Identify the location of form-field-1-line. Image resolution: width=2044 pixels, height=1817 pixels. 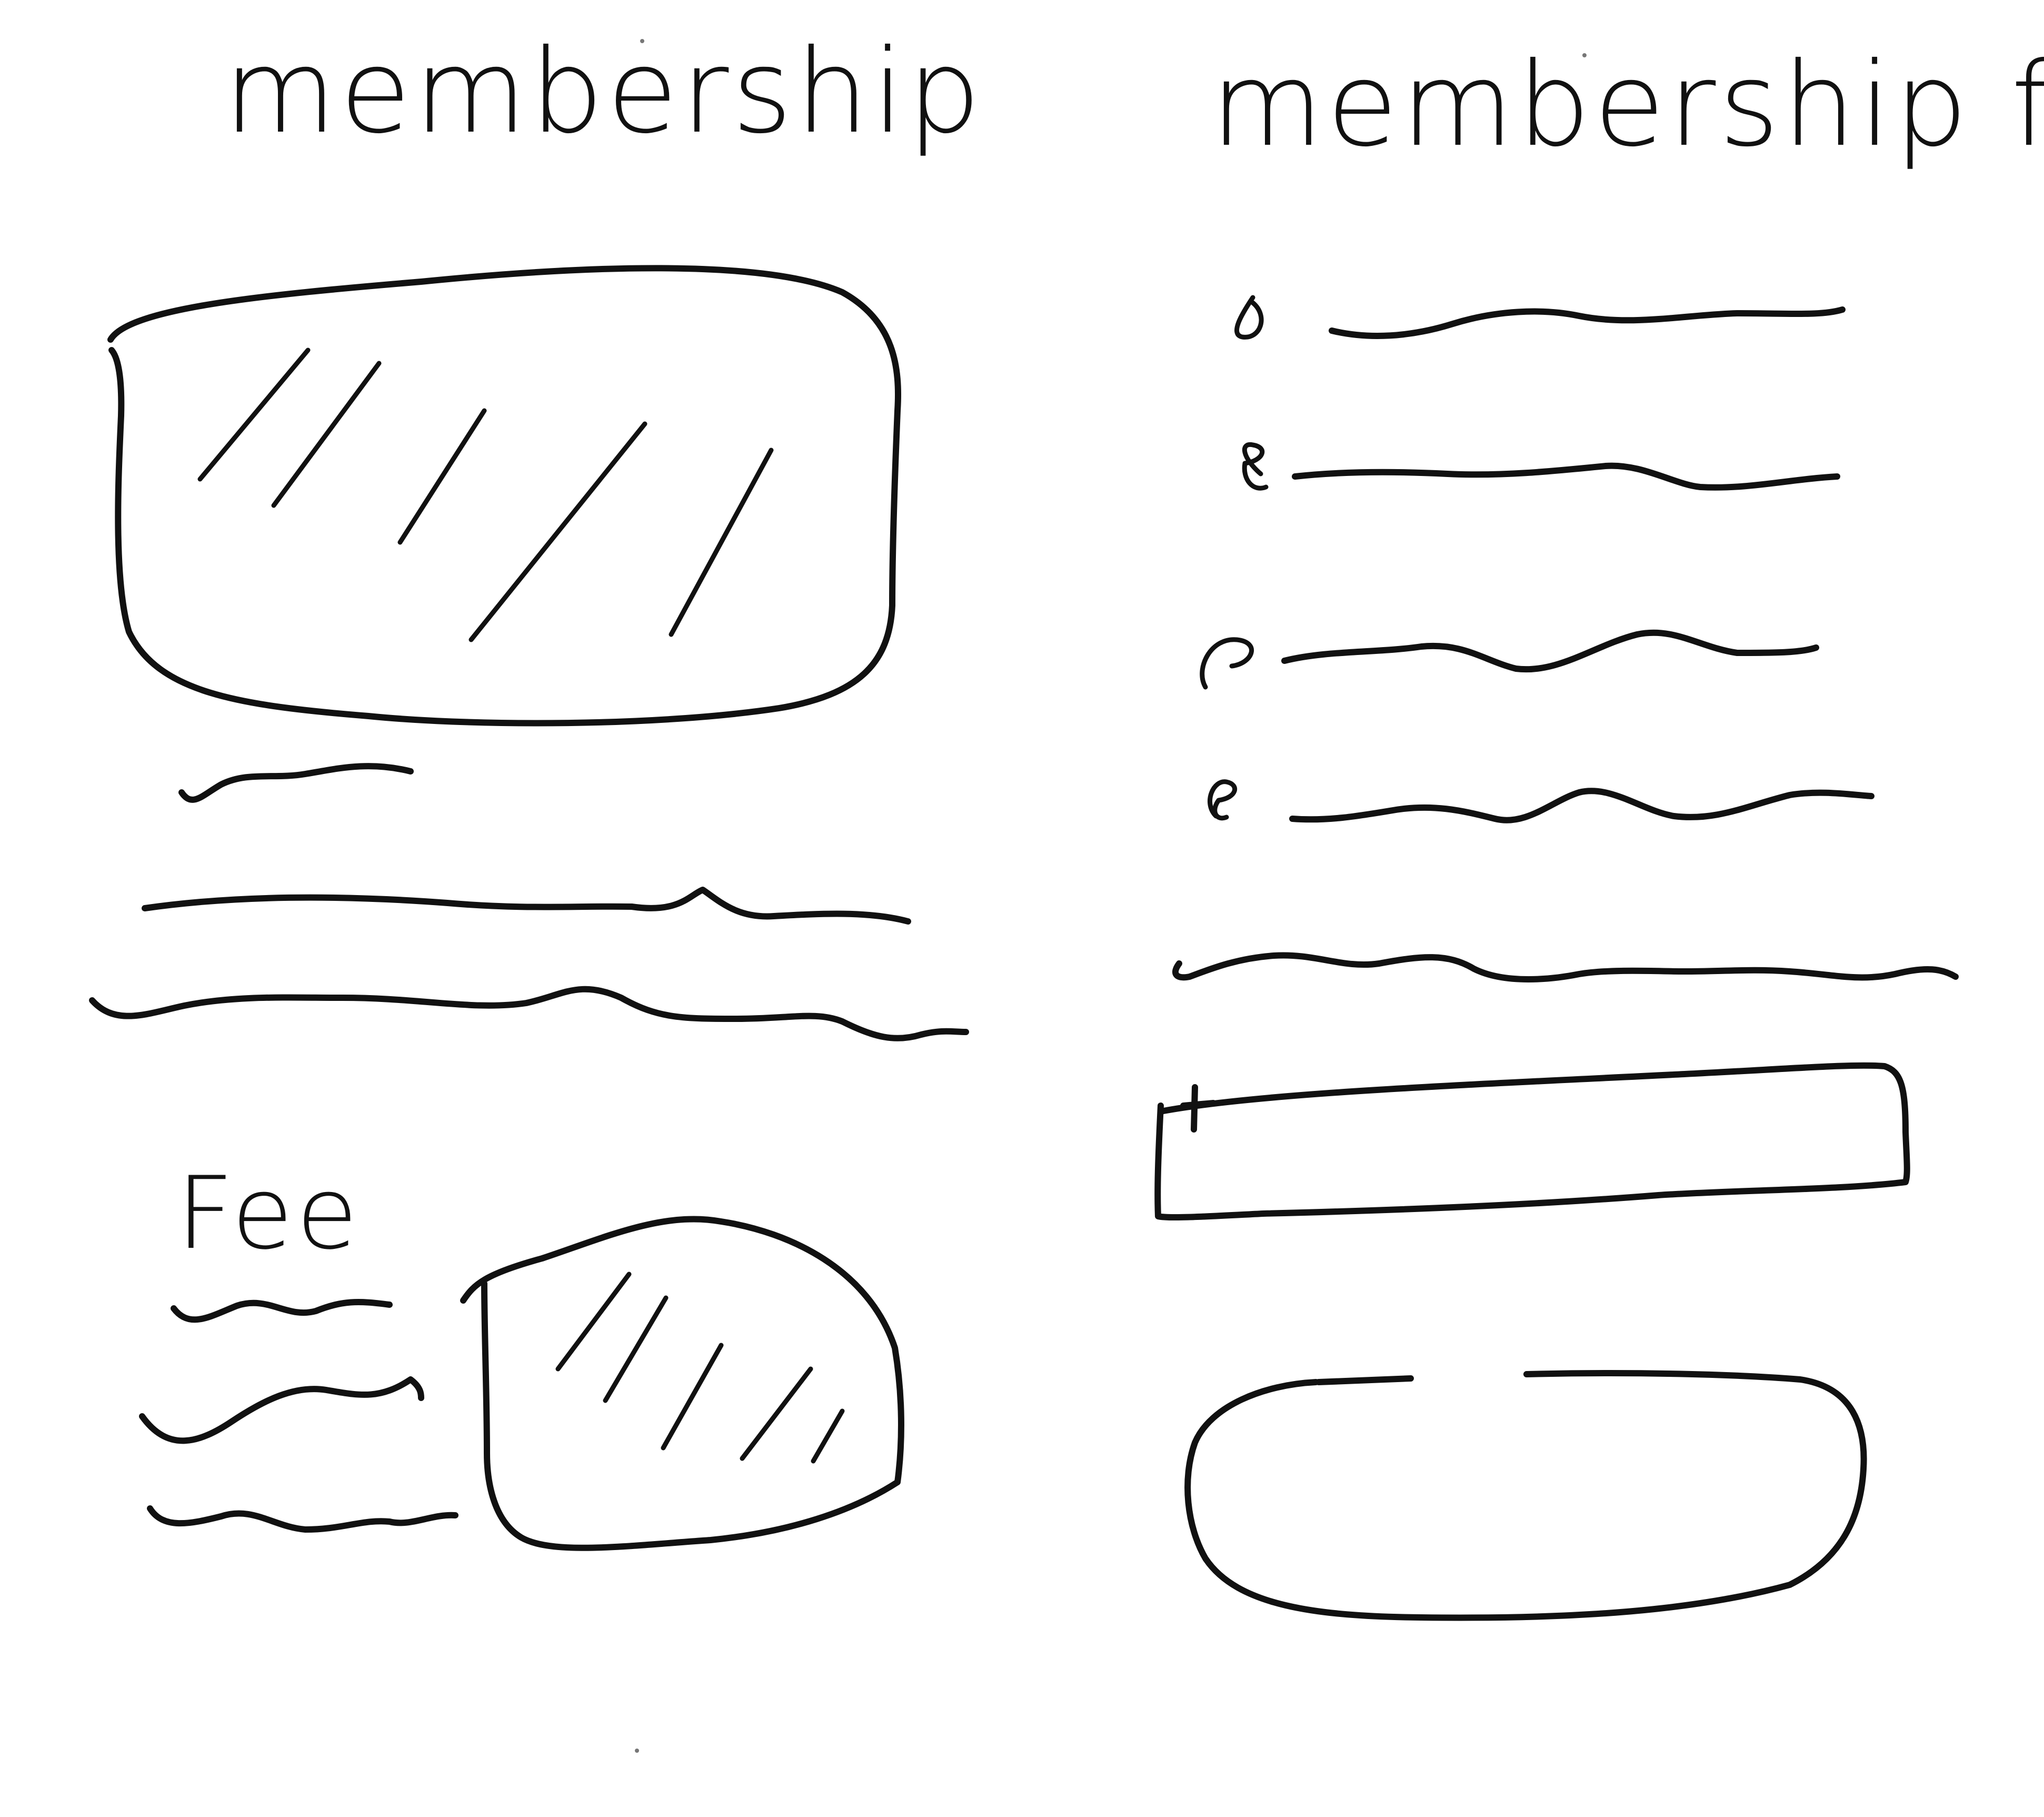
(1587, 322).